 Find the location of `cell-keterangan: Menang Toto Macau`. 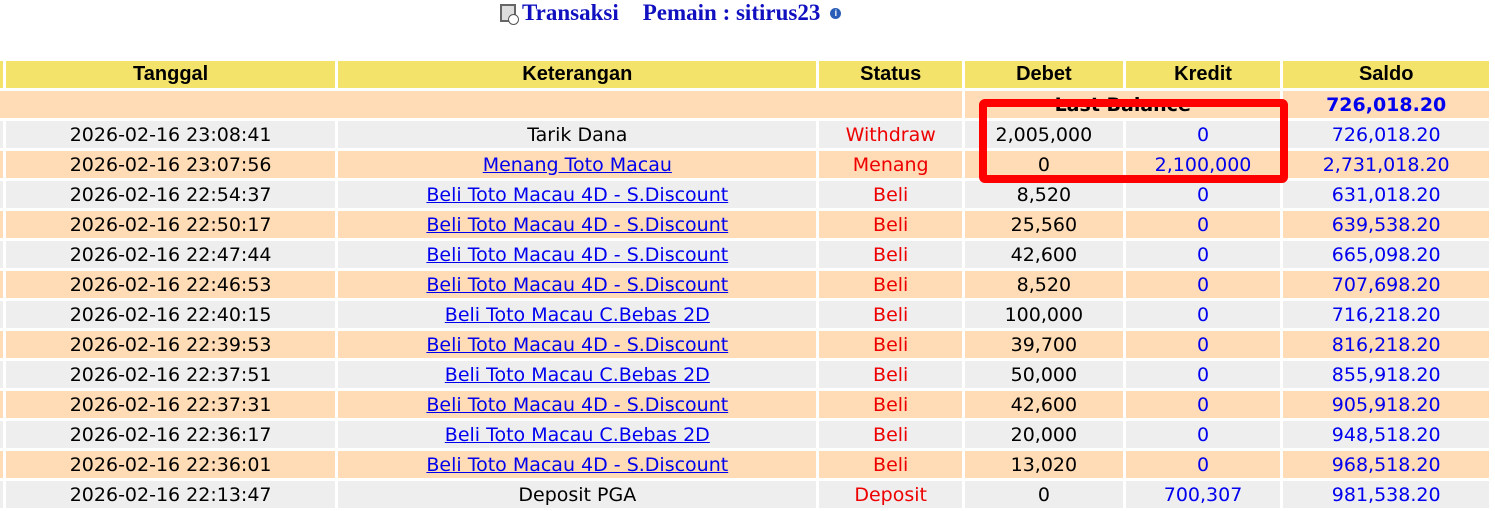

cell-keterangan: Menang Toto Macau is located at coordinates (577, 164).